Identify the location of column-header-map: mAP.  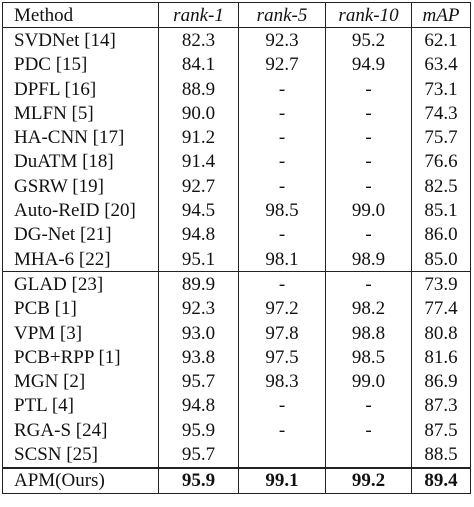
(441, 15).